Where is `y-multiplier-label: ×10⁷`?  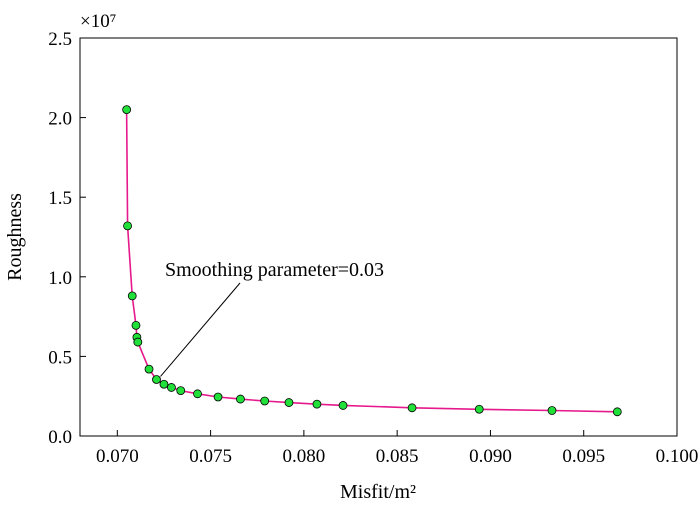
y-multiplier-label: ×10⁷ is located at coordinates (98, 21).